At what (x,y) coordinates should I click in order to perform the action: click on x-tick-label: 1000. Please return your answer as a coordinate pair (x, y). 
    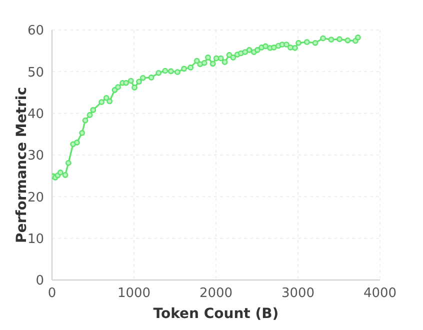
    Looking at the image, I should click on (134, 294).